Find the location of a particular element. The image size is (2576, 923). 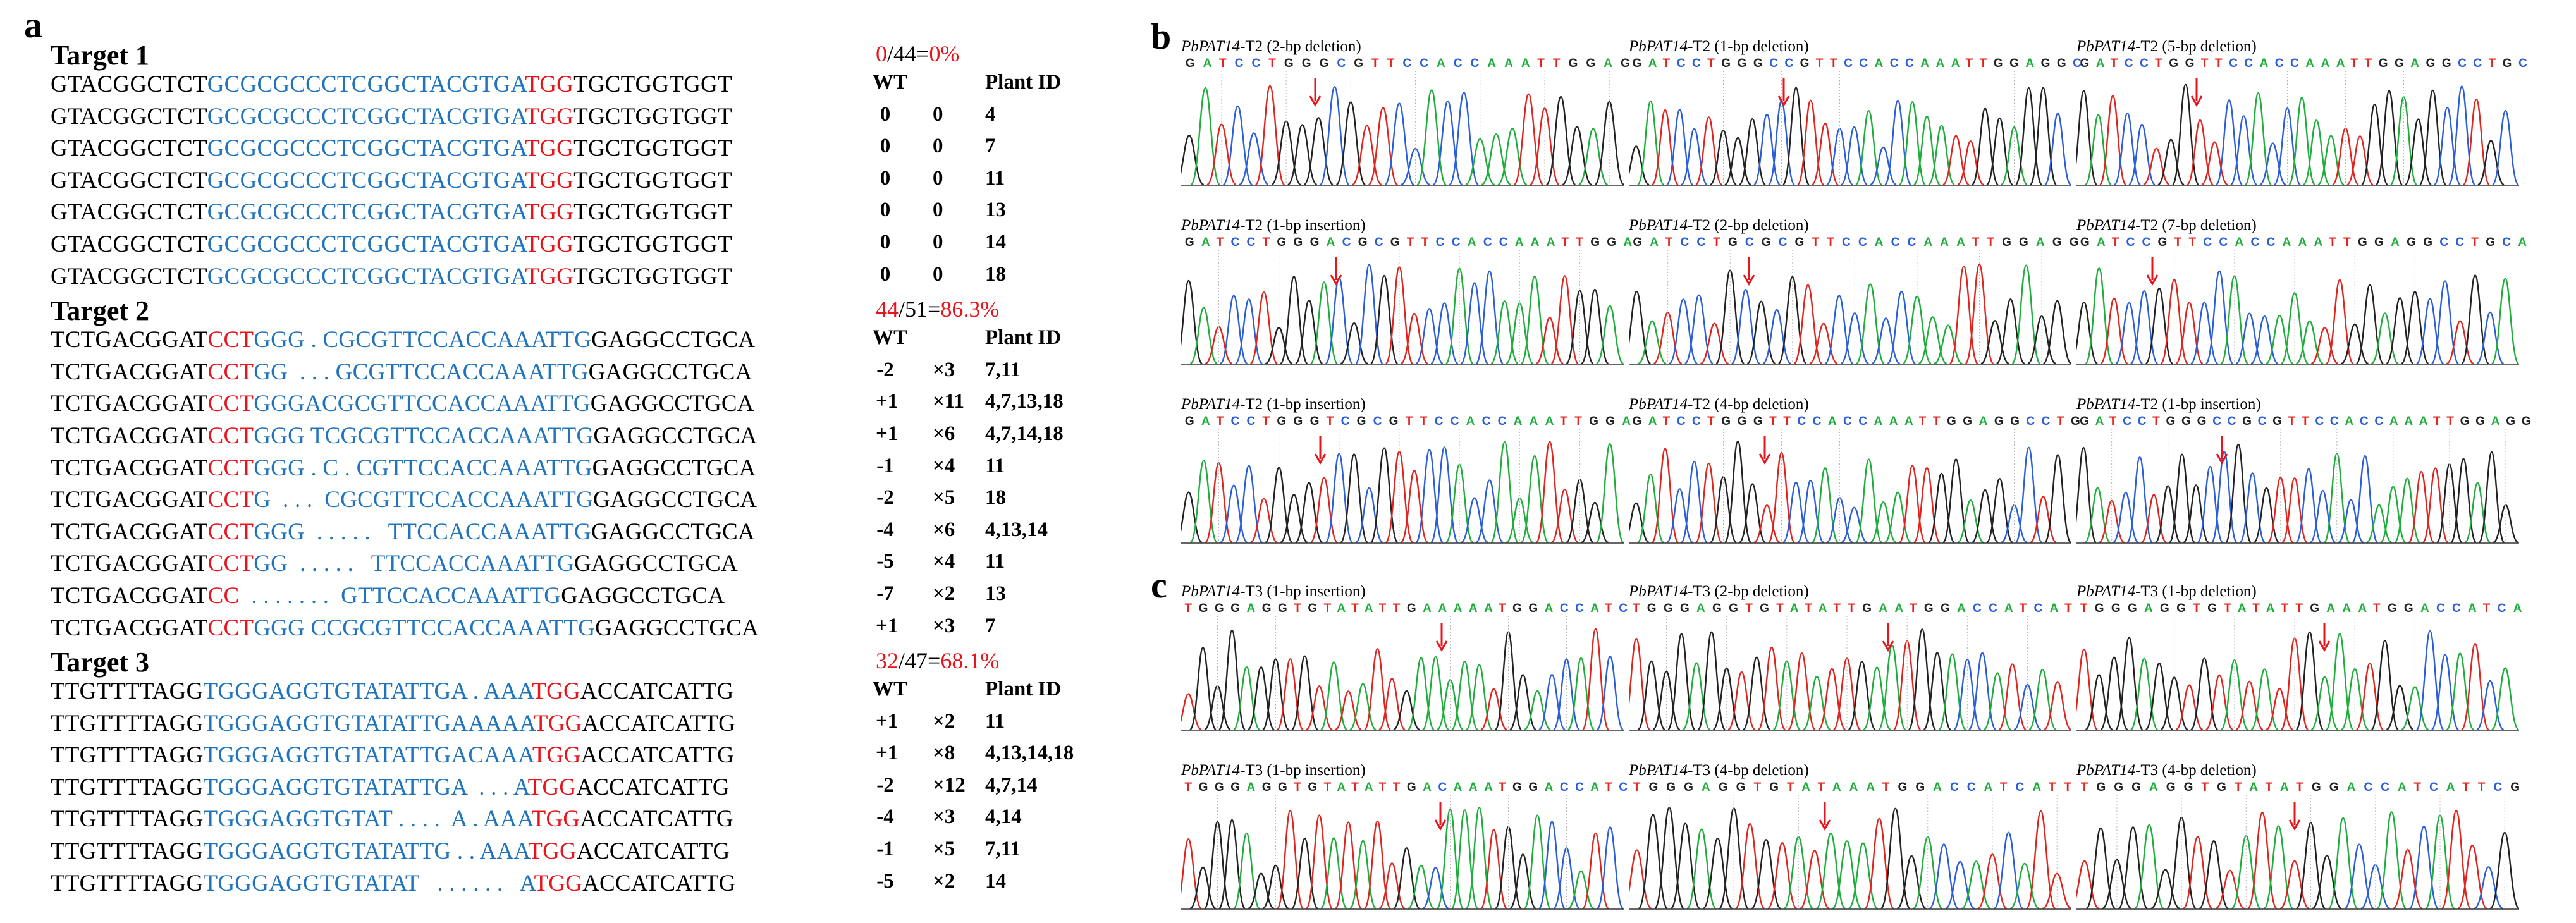

target-segment: GGG . C . CGTTCCACCAAATTG is located at coordinates (423, 468).